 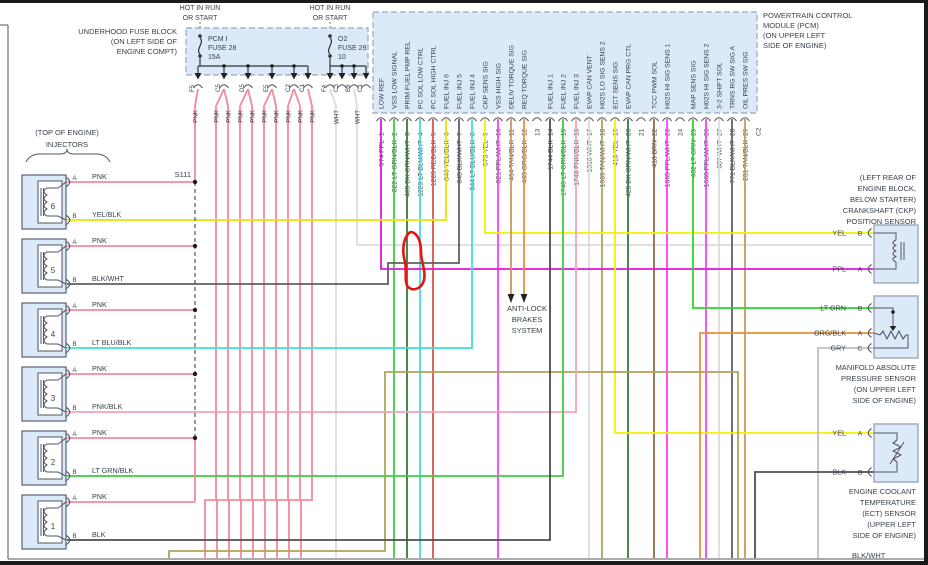 What do you see at coordinates (447, 134) in the screenshot?
I see `pcm-pin-number: 6` at bounding box center [447, 134].